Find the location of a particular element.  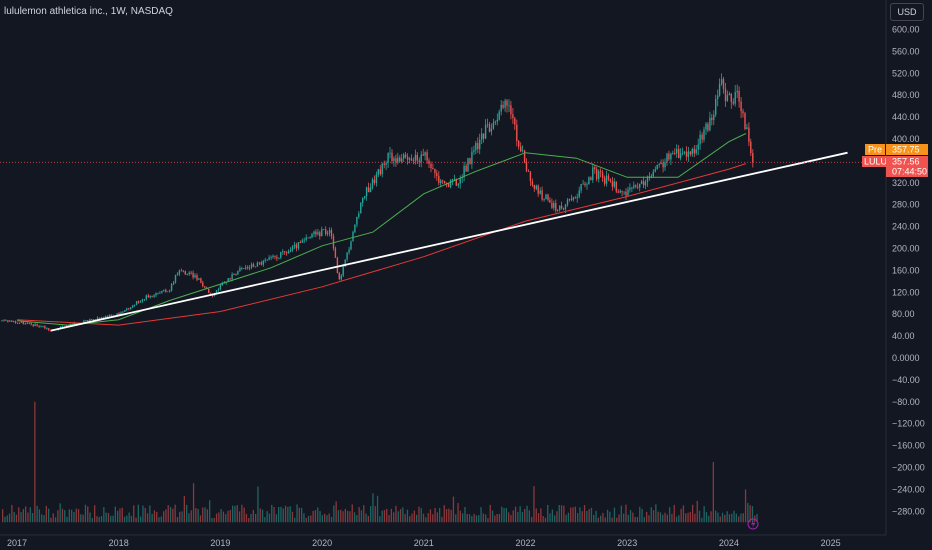

y-tick-label: −120.00 is located at coordinates (908, 424).